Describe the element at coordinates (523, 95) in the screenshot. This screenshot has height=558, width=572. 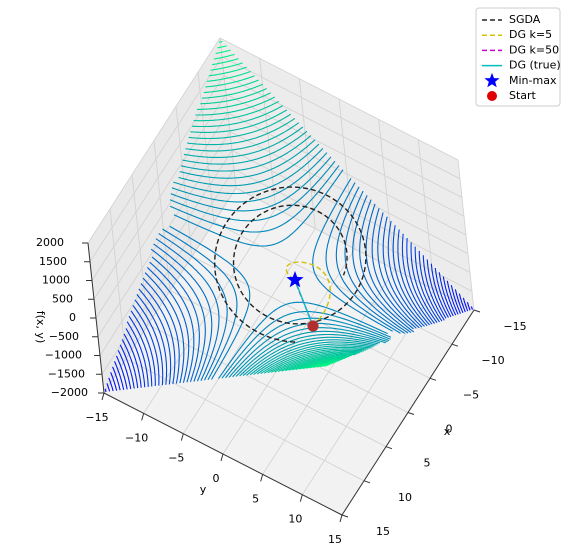
I see `legend-label: Start` at that location.